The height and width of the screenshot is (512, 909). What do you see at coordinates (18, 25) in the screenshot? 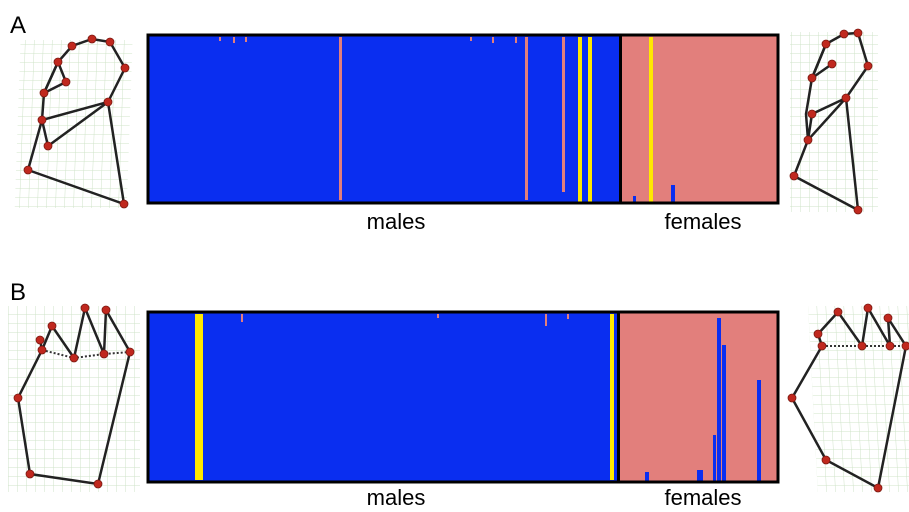
I see `panel-label: A` at bounding box center [18, 25].